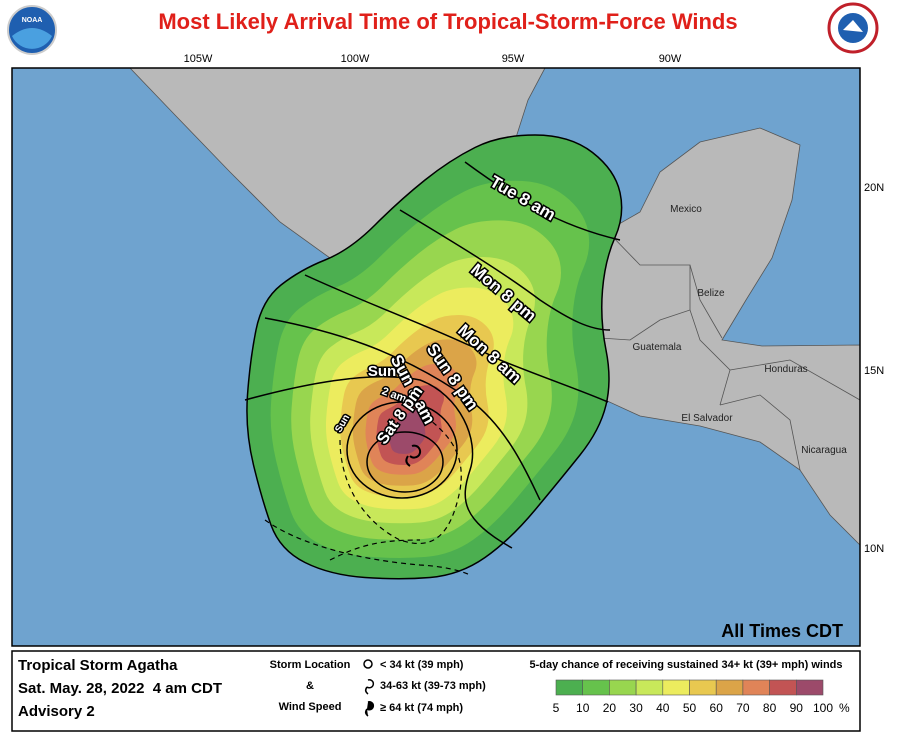  Describe the element at coordinates (310, 665) in the screenshot. I see `location-title: Storm Location` at that location.